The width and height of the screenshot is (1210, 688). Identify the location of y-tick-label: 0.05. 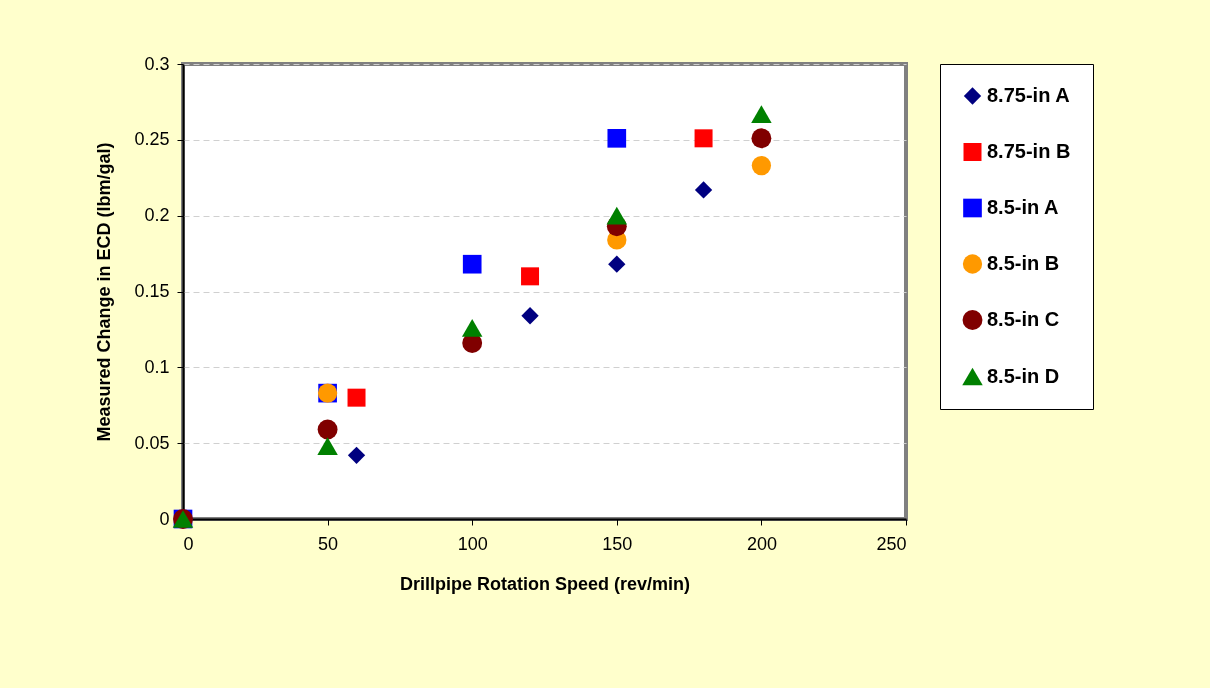
(152, 442).